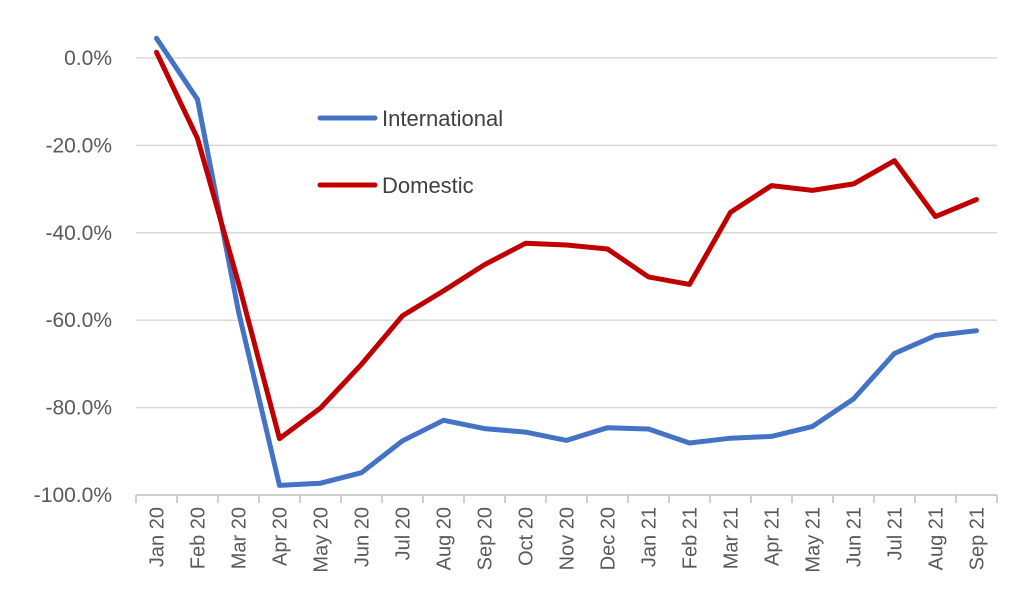  What do you see at coordinates (88, 58) in the screenshot?
I see `y-tick-label: 0.0%` at bounding box center [88, 58].